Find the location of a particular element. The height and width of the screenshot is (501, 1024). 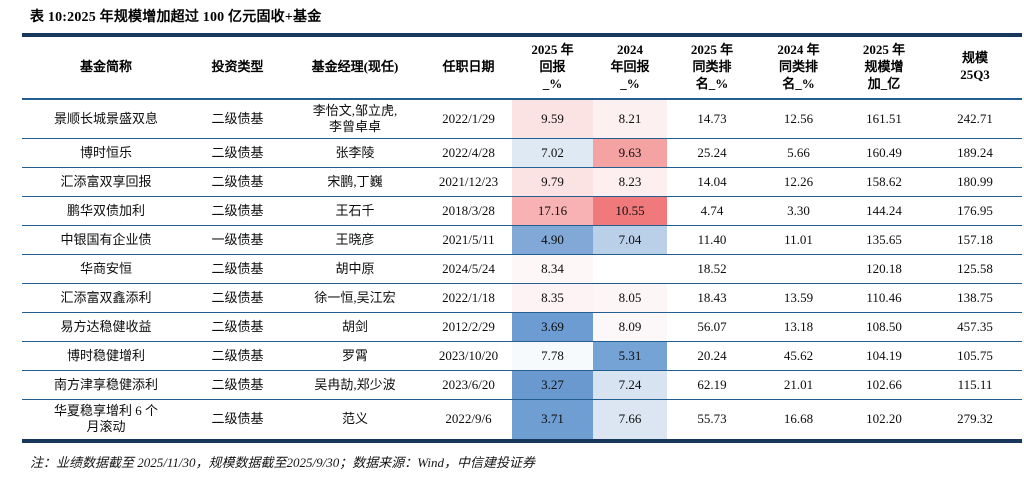

cell-ret2025: 7.78 is located at coordinates (552, 356).